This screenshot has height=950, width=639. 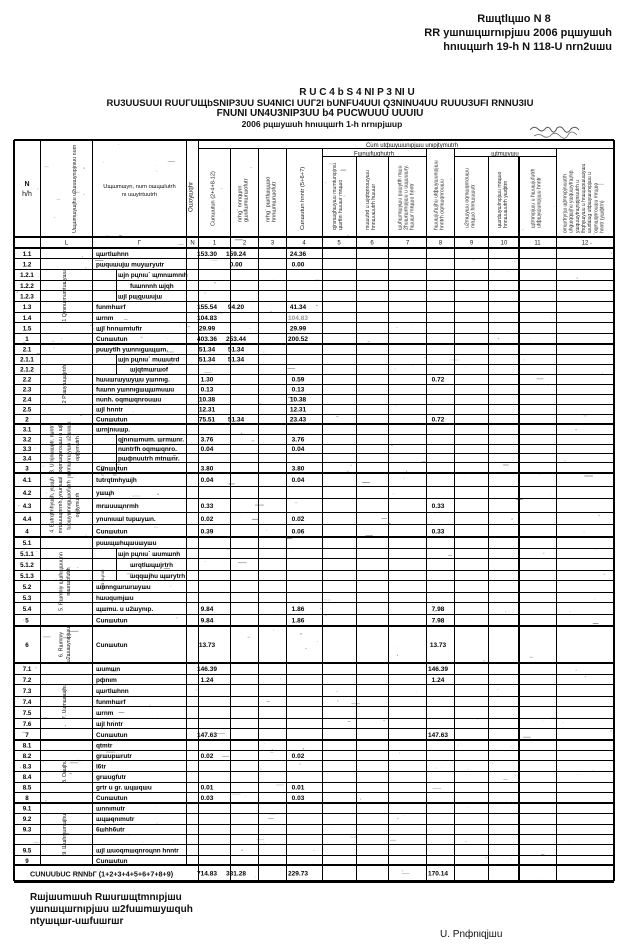 What do you see at coordinates (102, 874) in the screenshot?
I see `svg-text:CUNUUbUC RNNbГ (1+2+3+4+5+6+7+: CUNUUbUC RNNbГ (1+2+3+4+5+6+7+8+9)` at bounding box center [102, 874].